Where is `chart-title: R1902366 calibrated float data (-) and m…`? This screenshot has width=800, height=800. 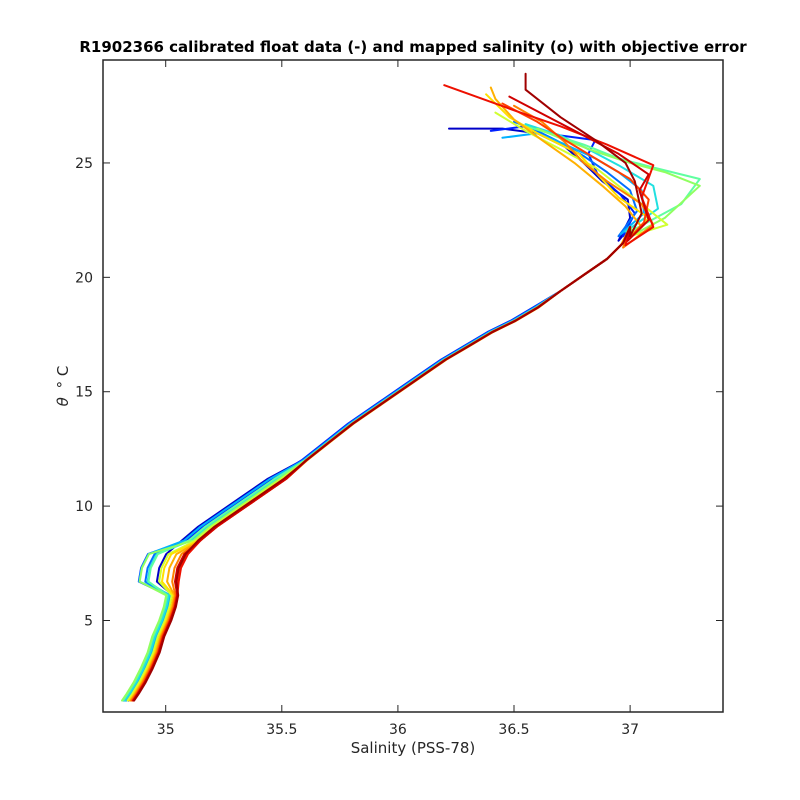 chart-title: R1902366 calibrated float data (-) and m… is located at coordinates (413, 47).